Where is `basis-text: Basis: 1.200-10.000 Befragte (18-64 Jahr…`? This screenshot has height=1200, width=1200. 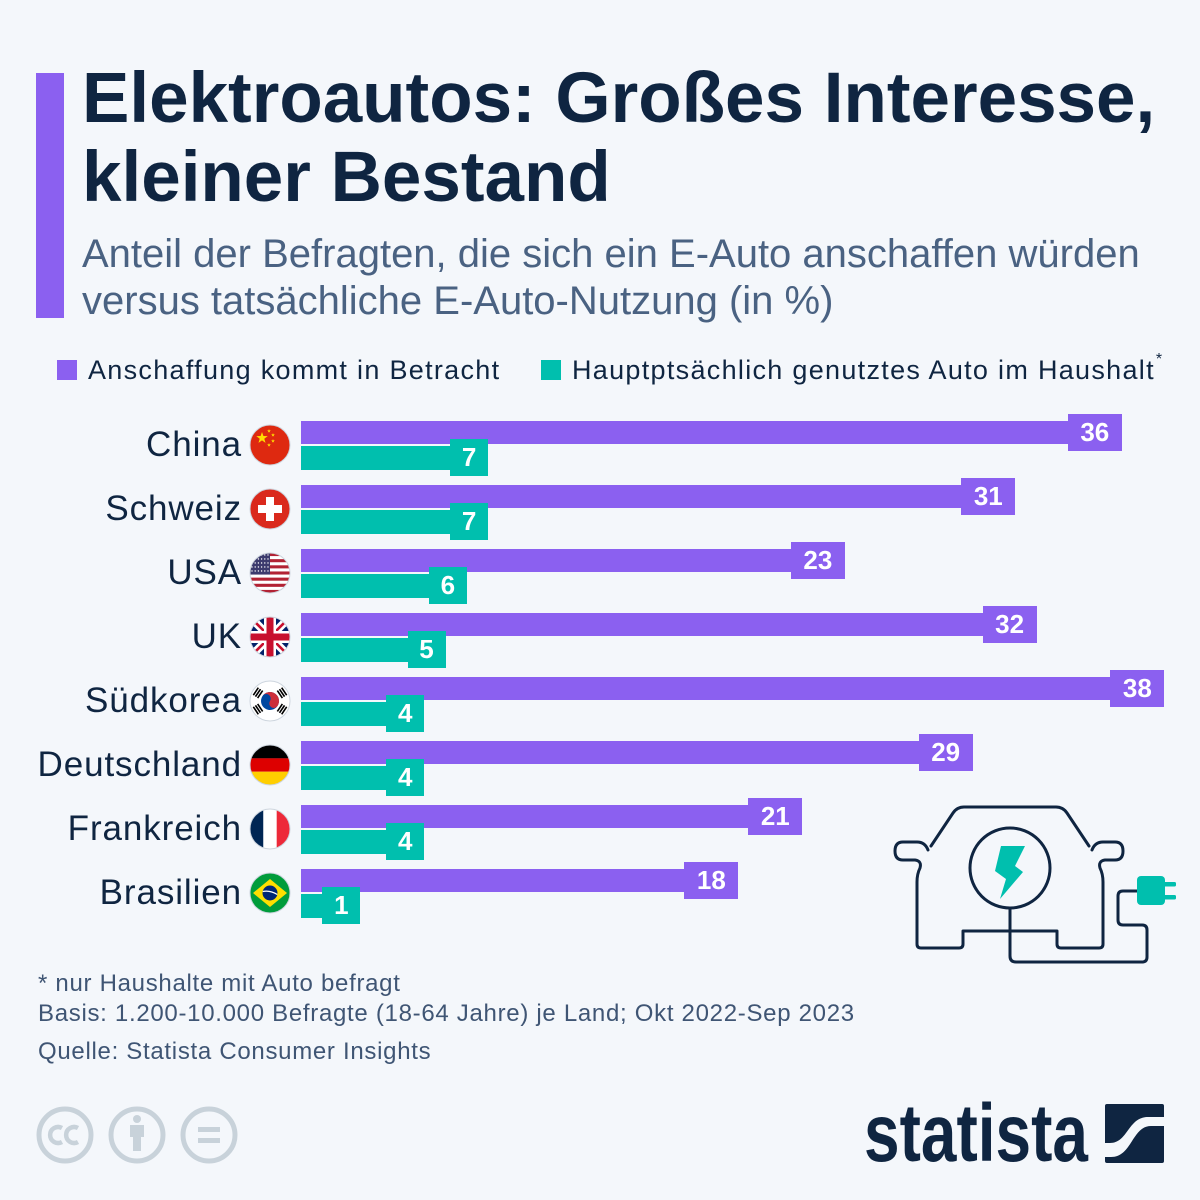 basis-text: Basis: 1.200-10.000 Befragte (18-64 Jahr… is located at coordinates (446, 1013).